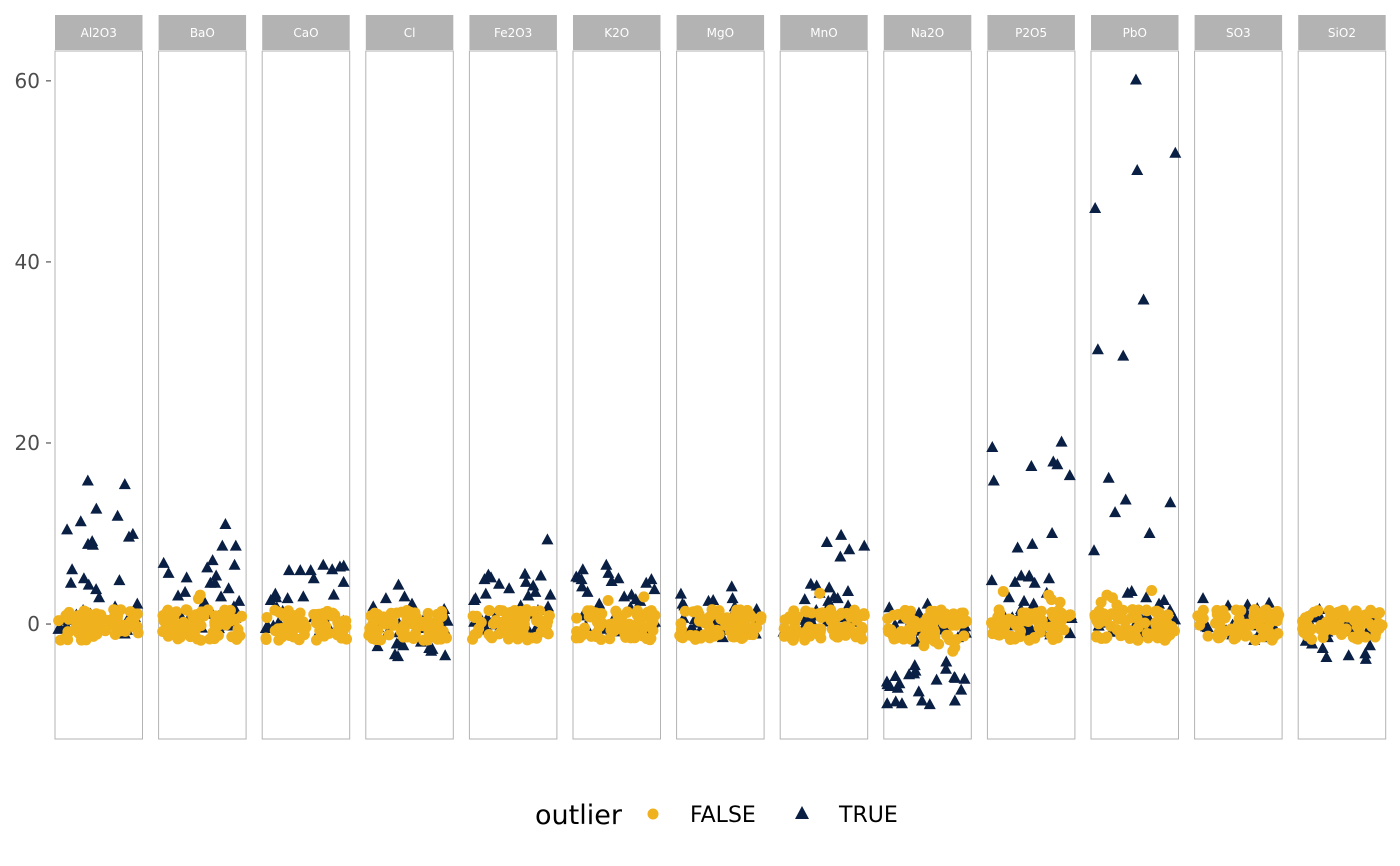 The width and height of the screenshot is (1400, 866). What do you see at coordinates (802, 812) in the screenshot?
I see `legend-key-true` at bounding box center [802, 812].